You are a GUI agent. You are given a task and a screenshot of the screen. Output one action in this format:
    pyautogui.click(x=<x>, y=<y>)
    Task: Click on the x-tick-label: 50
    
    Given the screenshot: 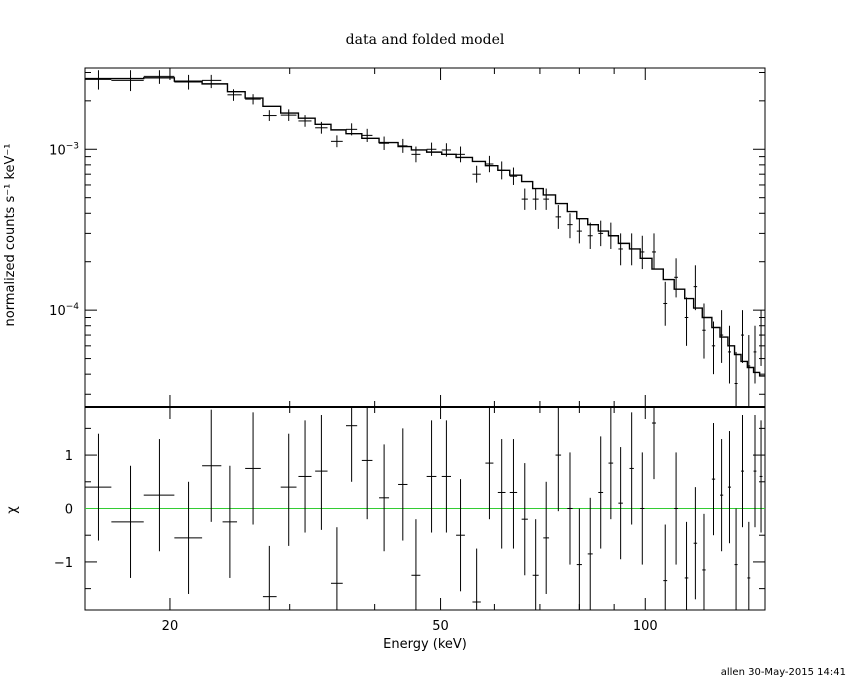 What is the action you would take?
    pyautogui.click(x=440, y=626)
    